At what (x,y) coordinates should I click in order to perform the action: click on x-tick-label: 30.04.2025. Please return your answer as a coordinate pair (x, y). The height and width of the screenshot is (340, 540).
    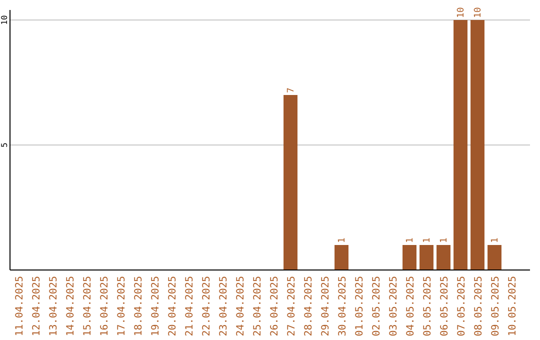
    Looking at the image, I should click on (343, 306).